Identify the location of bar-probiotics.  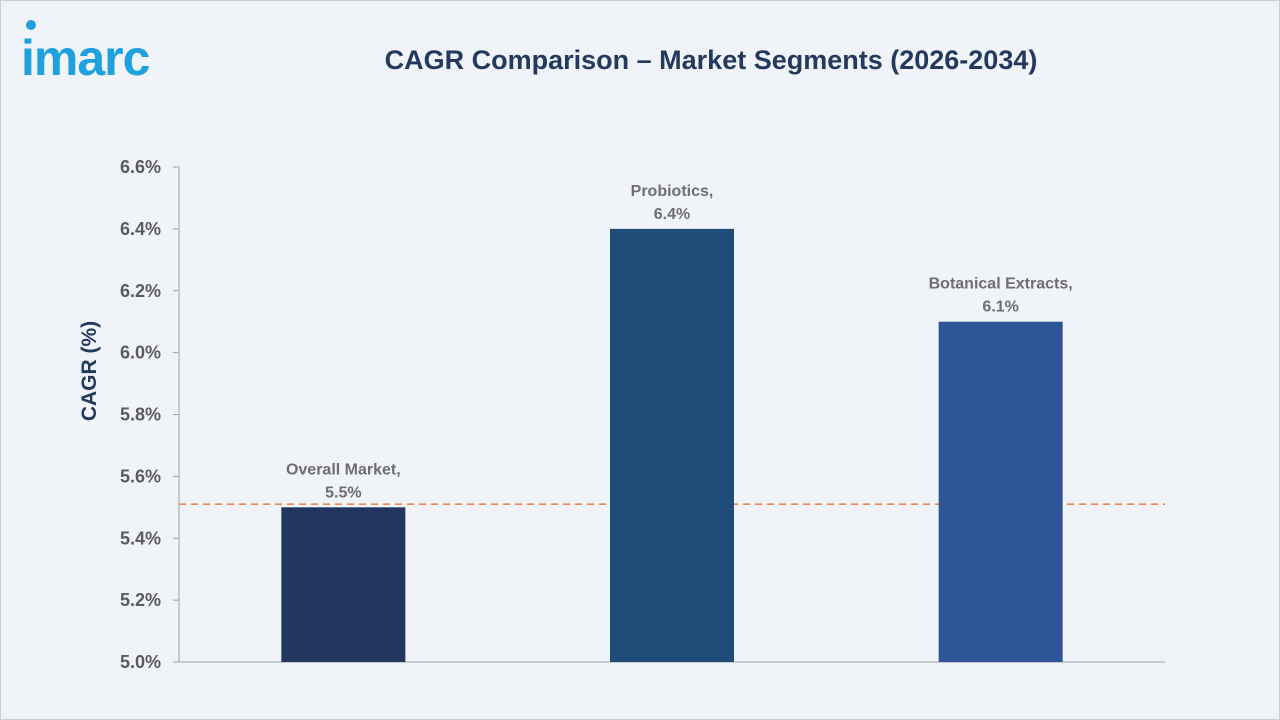
(672, 445).